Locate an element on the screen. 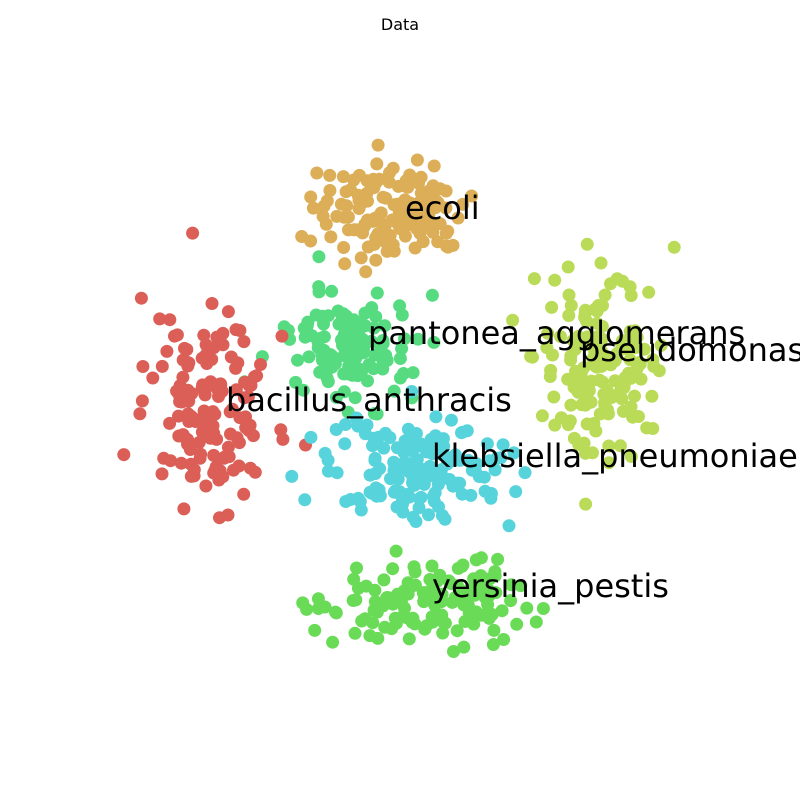 Image resolution: width=800 pixels, height=800 pixels. cluster-label-yersinia_pestis: yersinia_pestis is located at coordinates (550, 586).